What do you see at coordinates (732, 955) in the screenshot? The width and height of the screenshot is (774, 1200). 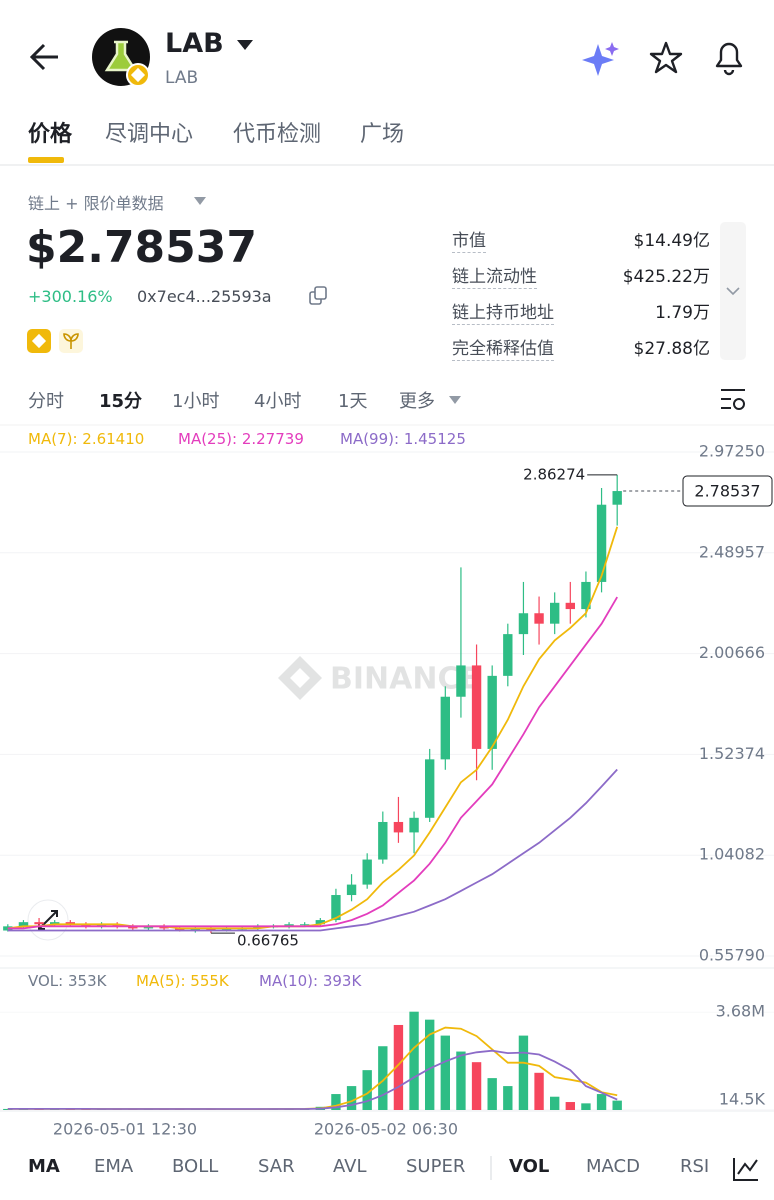 I see `y-tick-label: 0.55790` at bounding box center [732, 955].